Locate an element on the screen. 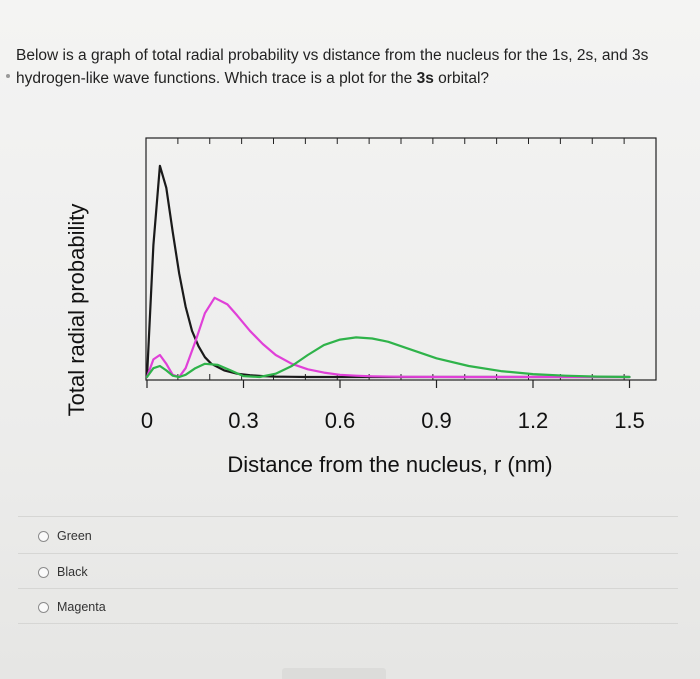 The width and height of the screenshot is (700, 679). option-black: Black is located at coordinates (63, 572).